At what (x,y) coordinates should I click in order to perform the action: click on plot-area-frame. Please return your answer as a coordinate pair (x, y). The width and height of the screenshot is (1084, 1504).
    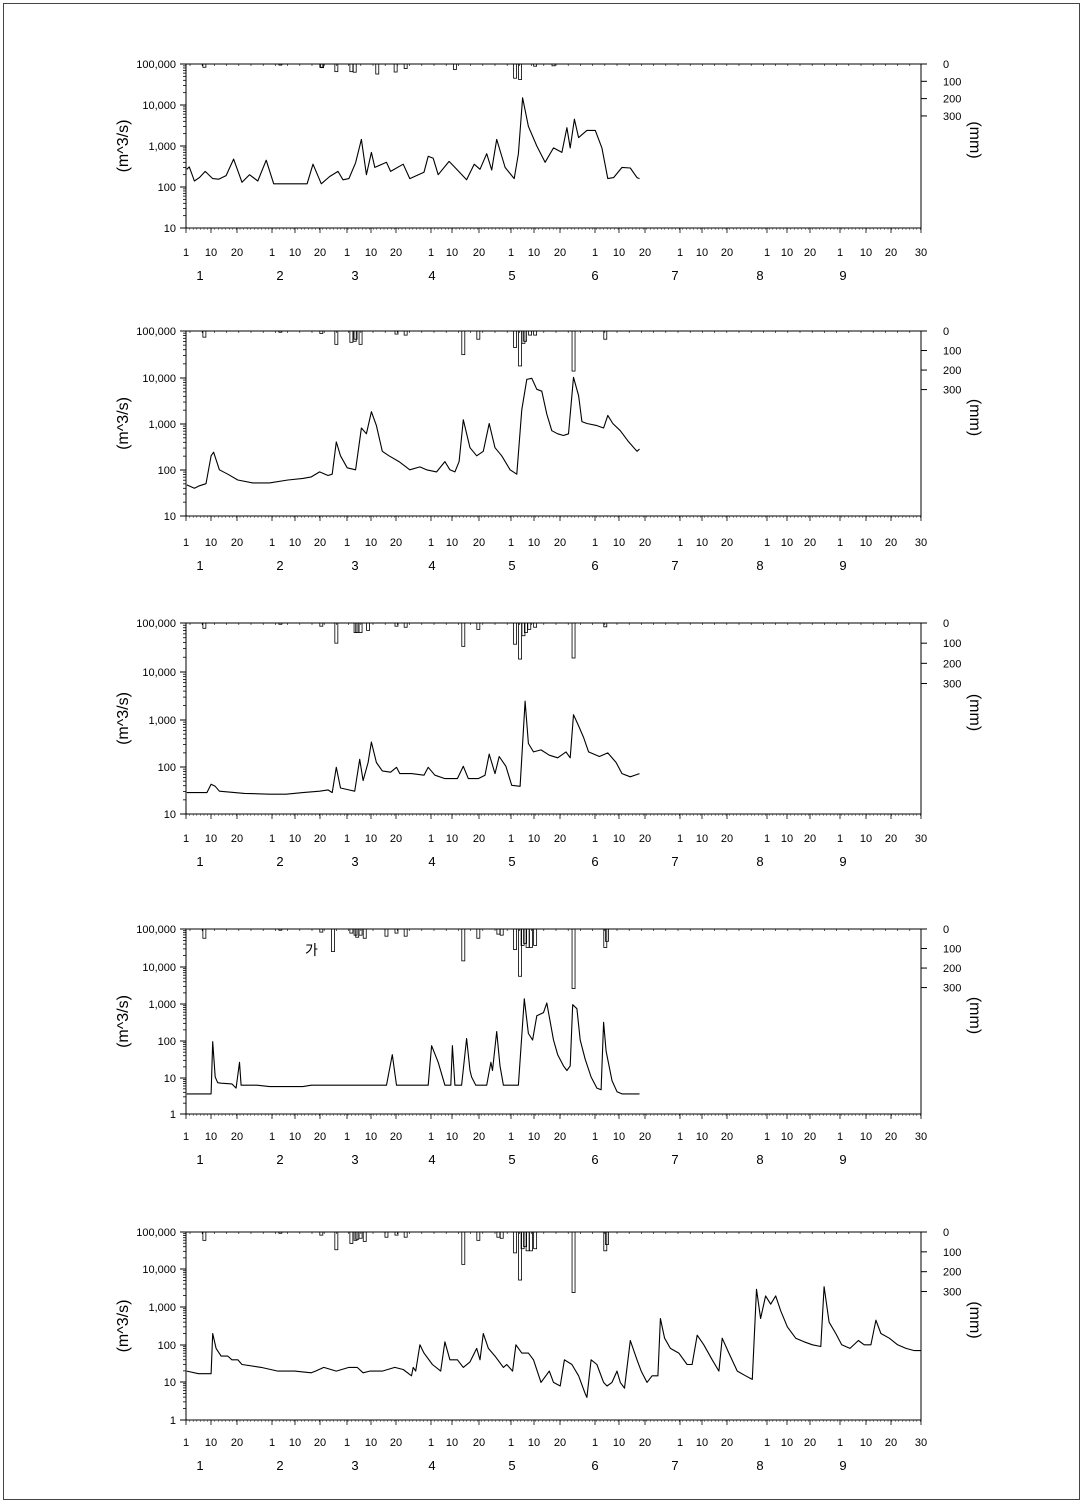
    Looking at the image, I should click on (553, 1326).